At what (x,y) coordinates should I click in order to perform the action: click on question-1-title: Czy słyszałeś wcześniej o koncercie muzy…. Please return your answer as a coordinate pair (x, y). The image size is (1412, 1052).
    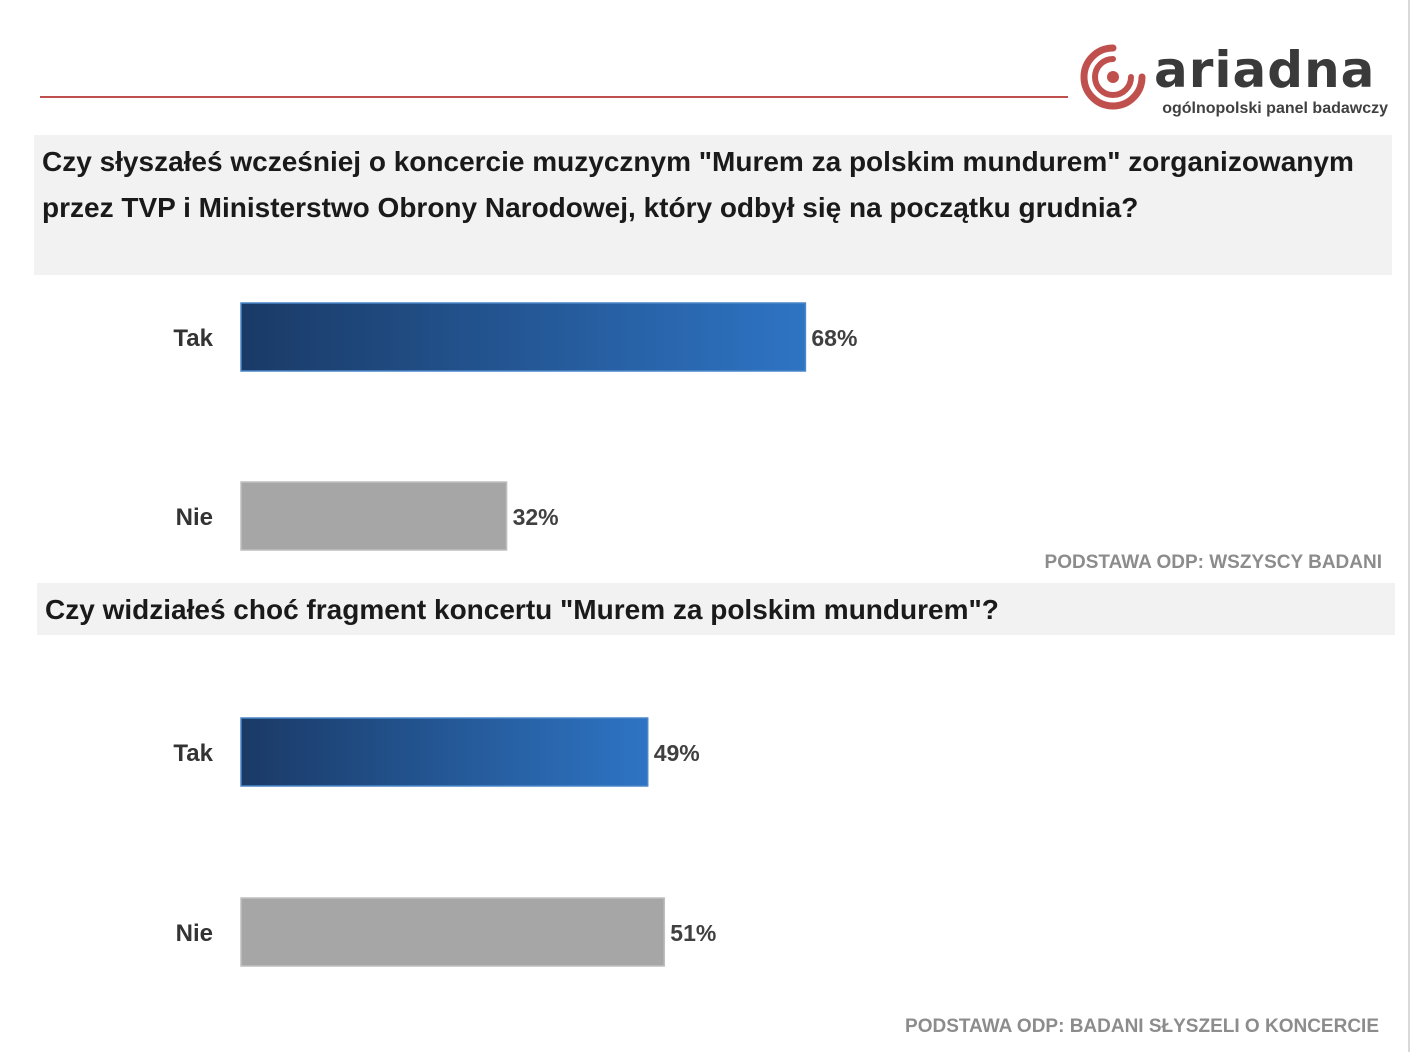
    Looking at the image, I should click on (713, 205).